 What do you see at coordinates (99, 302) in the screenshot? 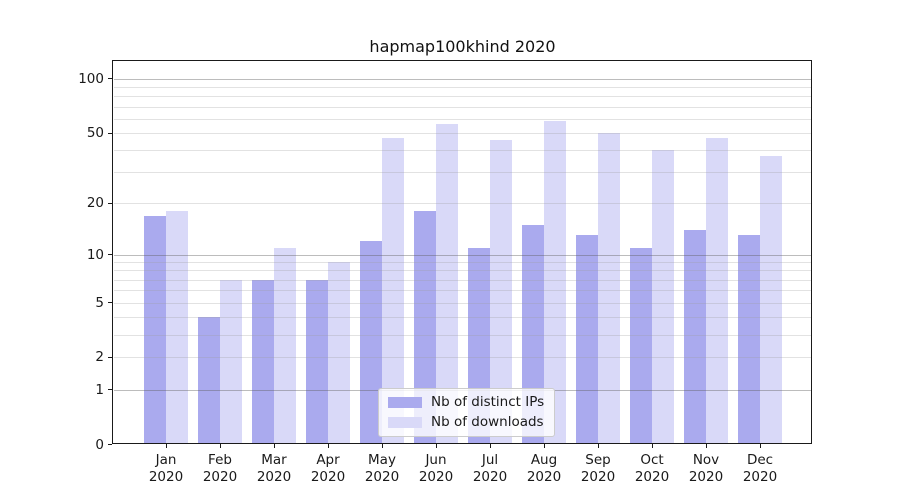
I see `y-tick-label-5: 5` at bounding box center [99, 302].